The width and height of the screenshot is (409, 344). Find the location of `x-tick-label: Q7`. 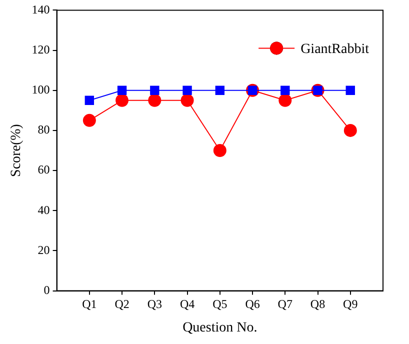

x-tick-label: Q7 is located at coordinates (285, 304).